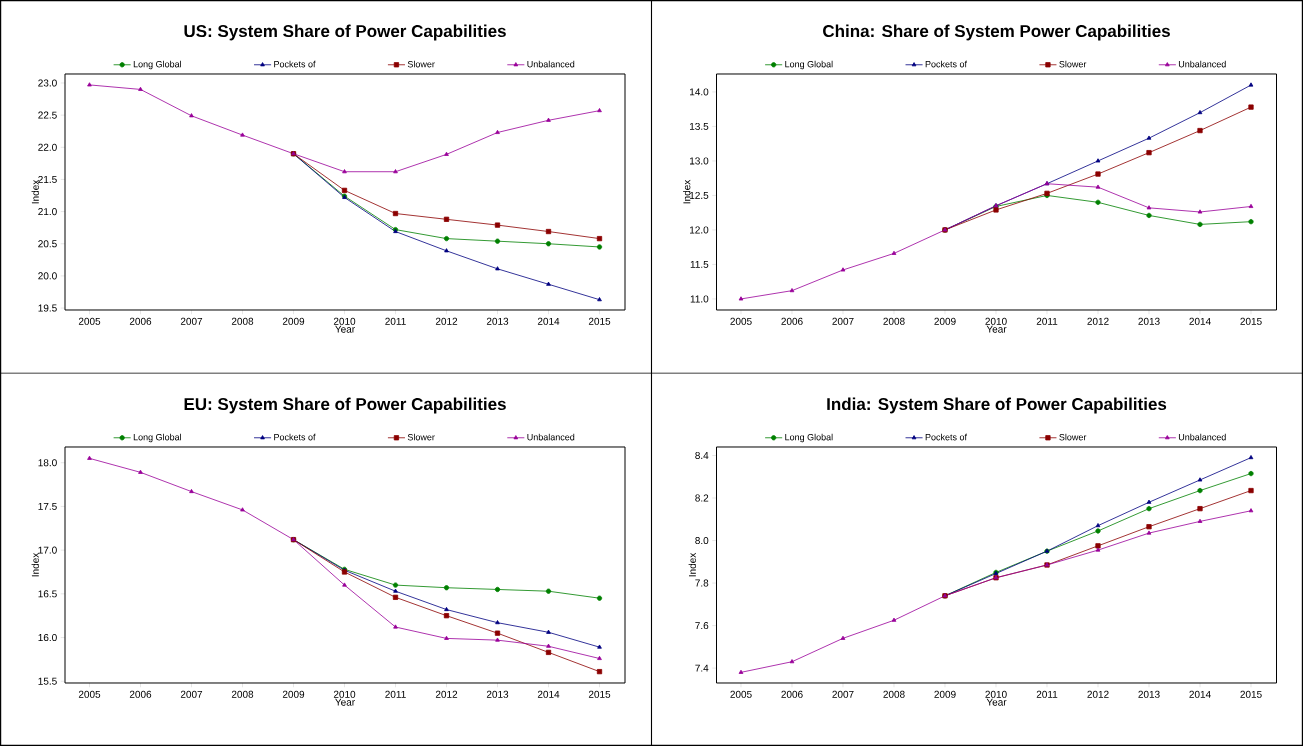 The width and height of the screenshot is (1303, 746). I want to click on y-tick-label: 8.0, so click(702, 541).